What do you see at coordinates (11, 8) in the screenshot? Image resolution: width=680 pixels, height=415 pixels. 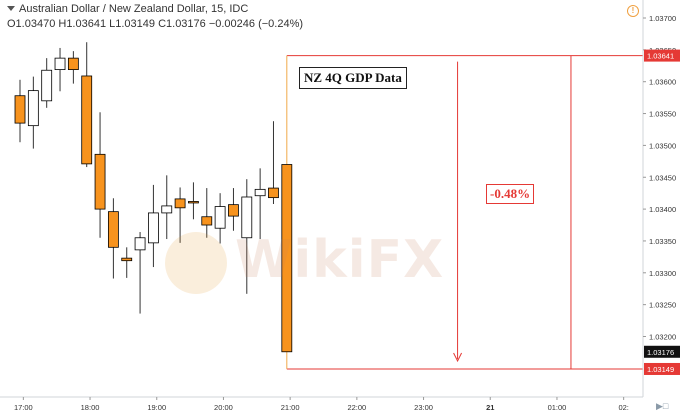 I see `collapse-arrow-icon` at bounding box center [11, 8].